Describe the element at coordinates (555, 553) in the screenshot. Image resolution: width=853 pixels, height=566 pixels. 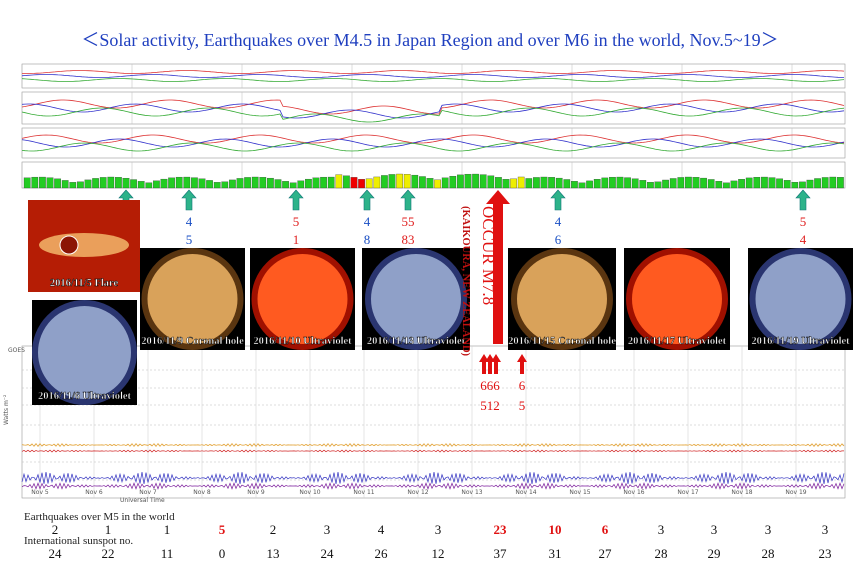
I see `sunspot-number: 31` at that location.